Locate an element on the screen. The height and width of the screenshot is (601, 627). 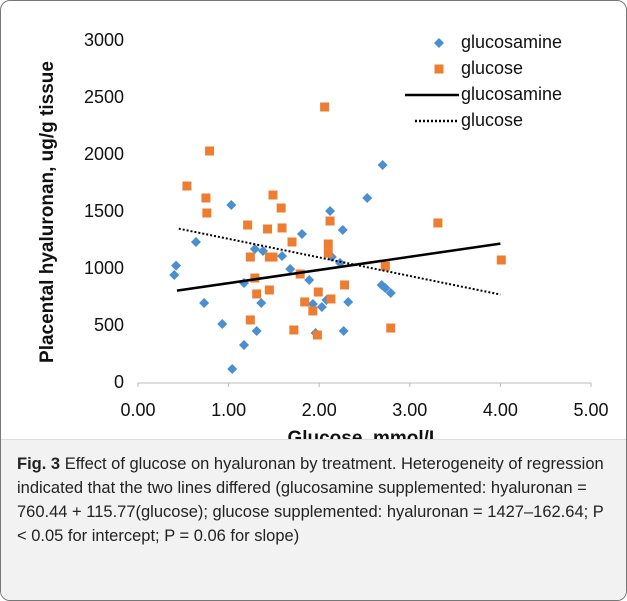
x-tick-label: 5.00 is located at coordinates (590, 410).